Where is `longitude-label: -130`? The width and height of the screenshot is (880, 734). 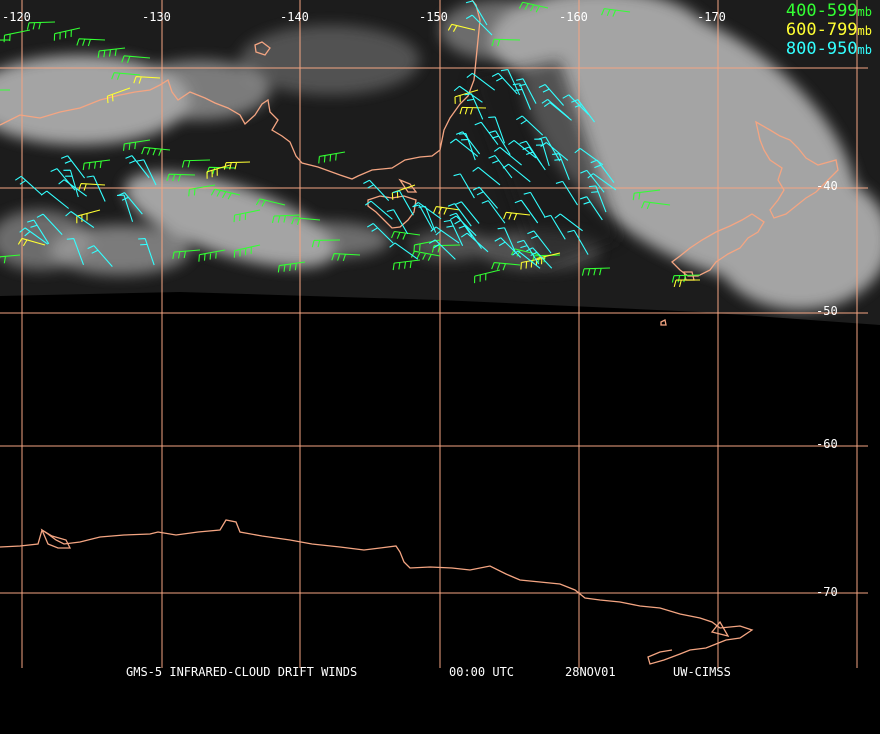 longitude-label: -130 is located at coordinates (156, 17).